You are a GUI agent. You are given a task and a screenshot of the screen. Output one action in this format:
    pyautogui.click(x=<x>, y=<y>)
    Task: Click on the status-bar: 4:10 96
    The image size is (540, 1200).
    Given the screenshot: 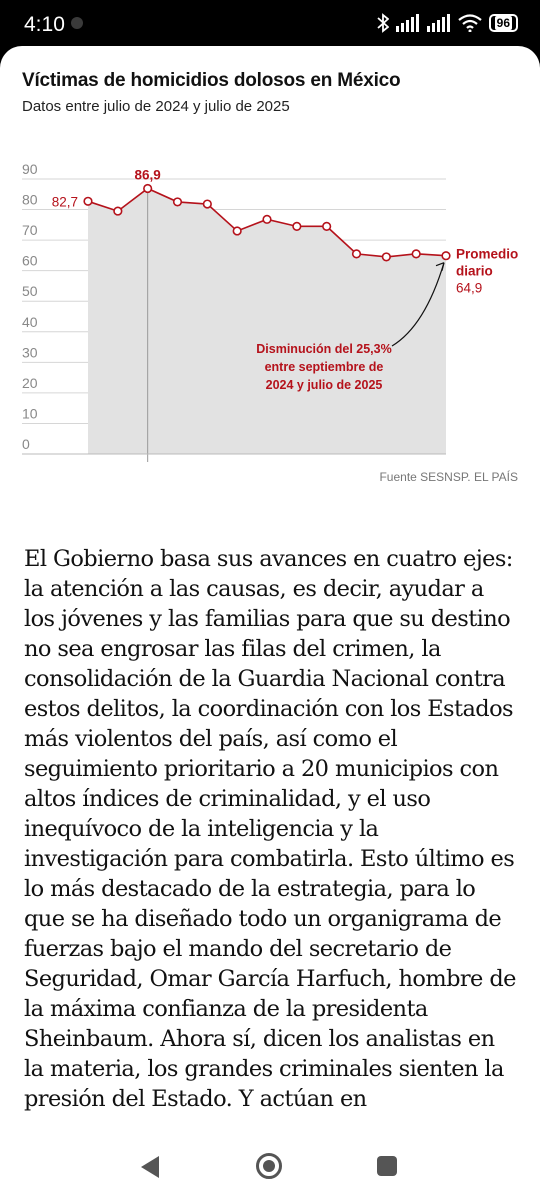 What is the action you would take?
    pyautogui.click(x=270, y=23)
    